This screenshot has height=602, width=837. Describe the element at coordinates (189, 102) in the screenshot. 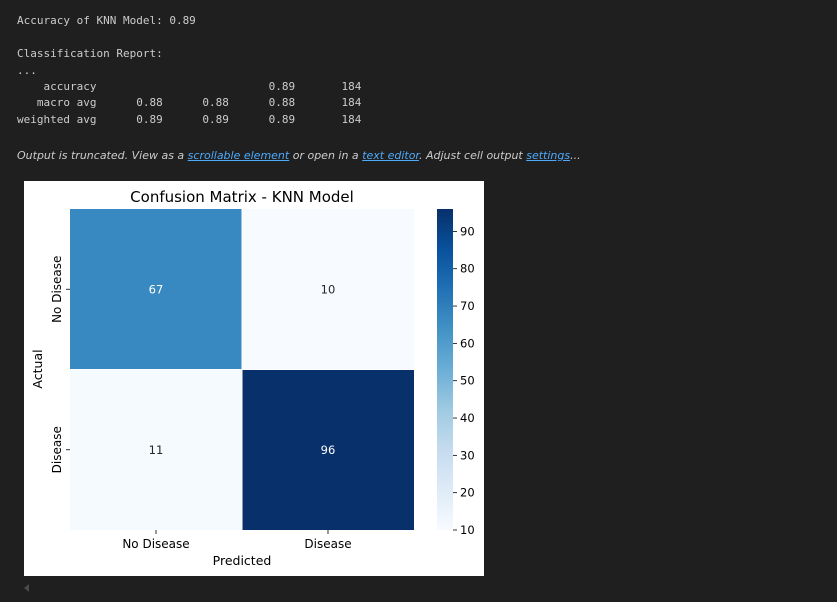

I see `report-row: macro avg 0.88 0.88 0.88 184` at that location.